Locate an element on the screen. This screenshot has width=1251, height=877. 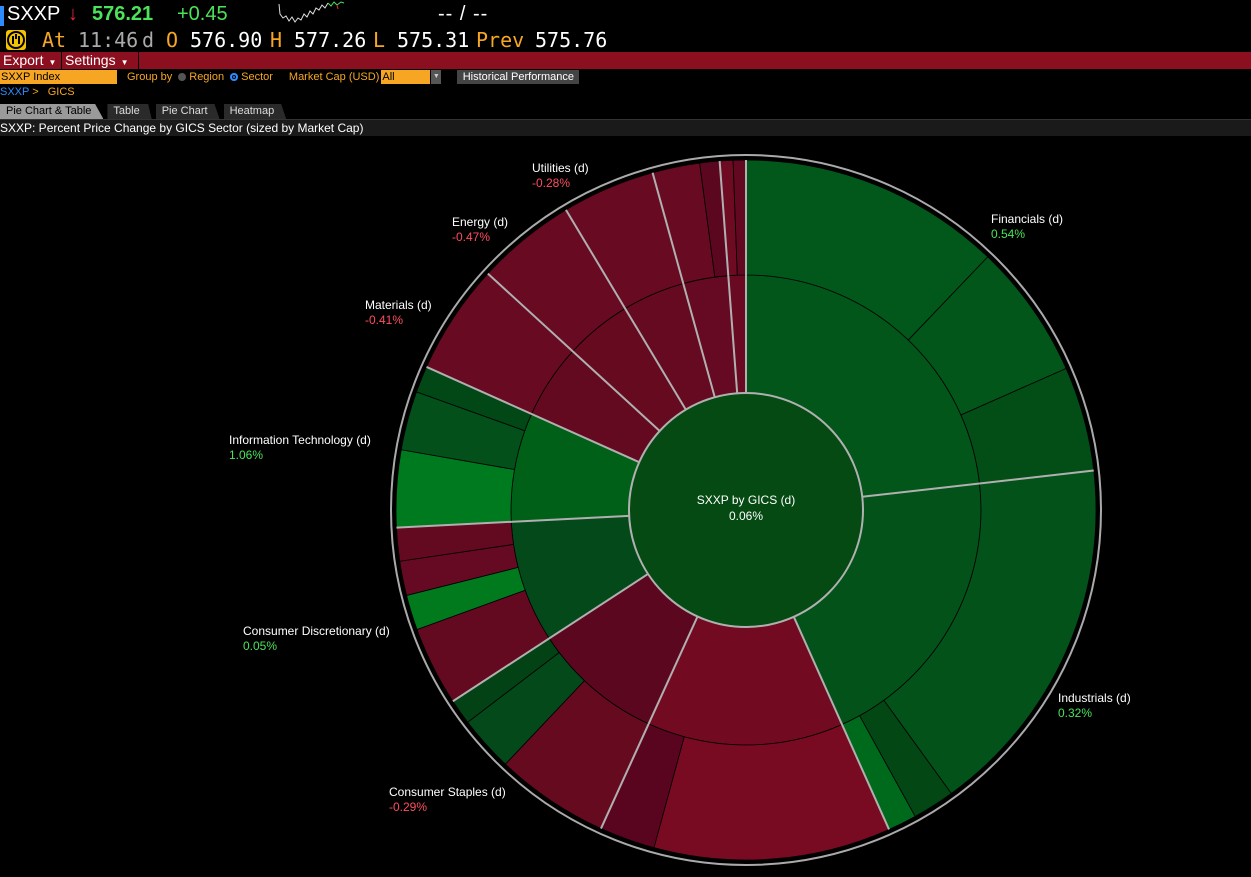
market-cap-label: Market Cap (USD) is located at coordinates (334, 77).